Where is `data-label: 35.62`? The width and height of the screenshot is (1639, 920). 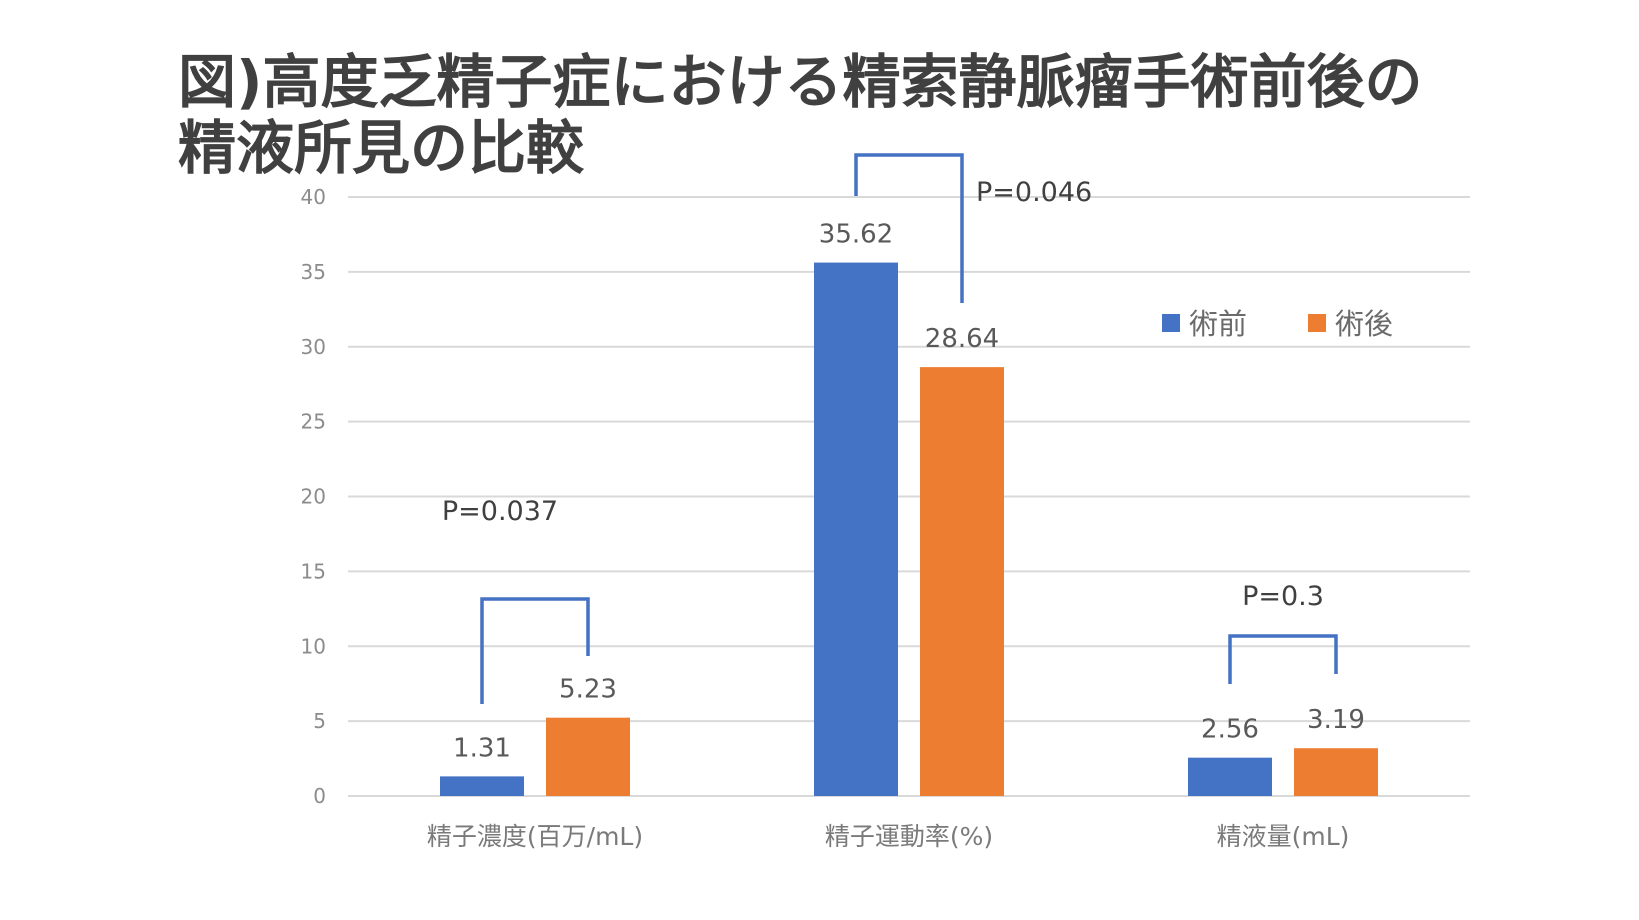 data-label: 35.62 is located at coordinates (856, 235).